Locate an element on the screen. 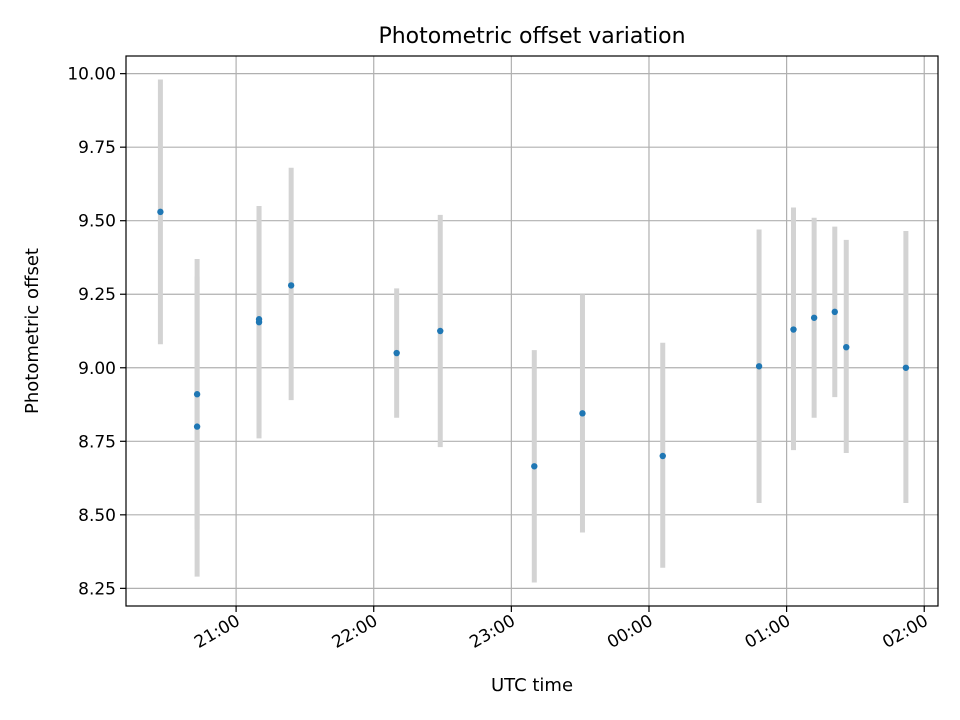  x-tick-label: 00:00 is located at coordinates (630, 632).